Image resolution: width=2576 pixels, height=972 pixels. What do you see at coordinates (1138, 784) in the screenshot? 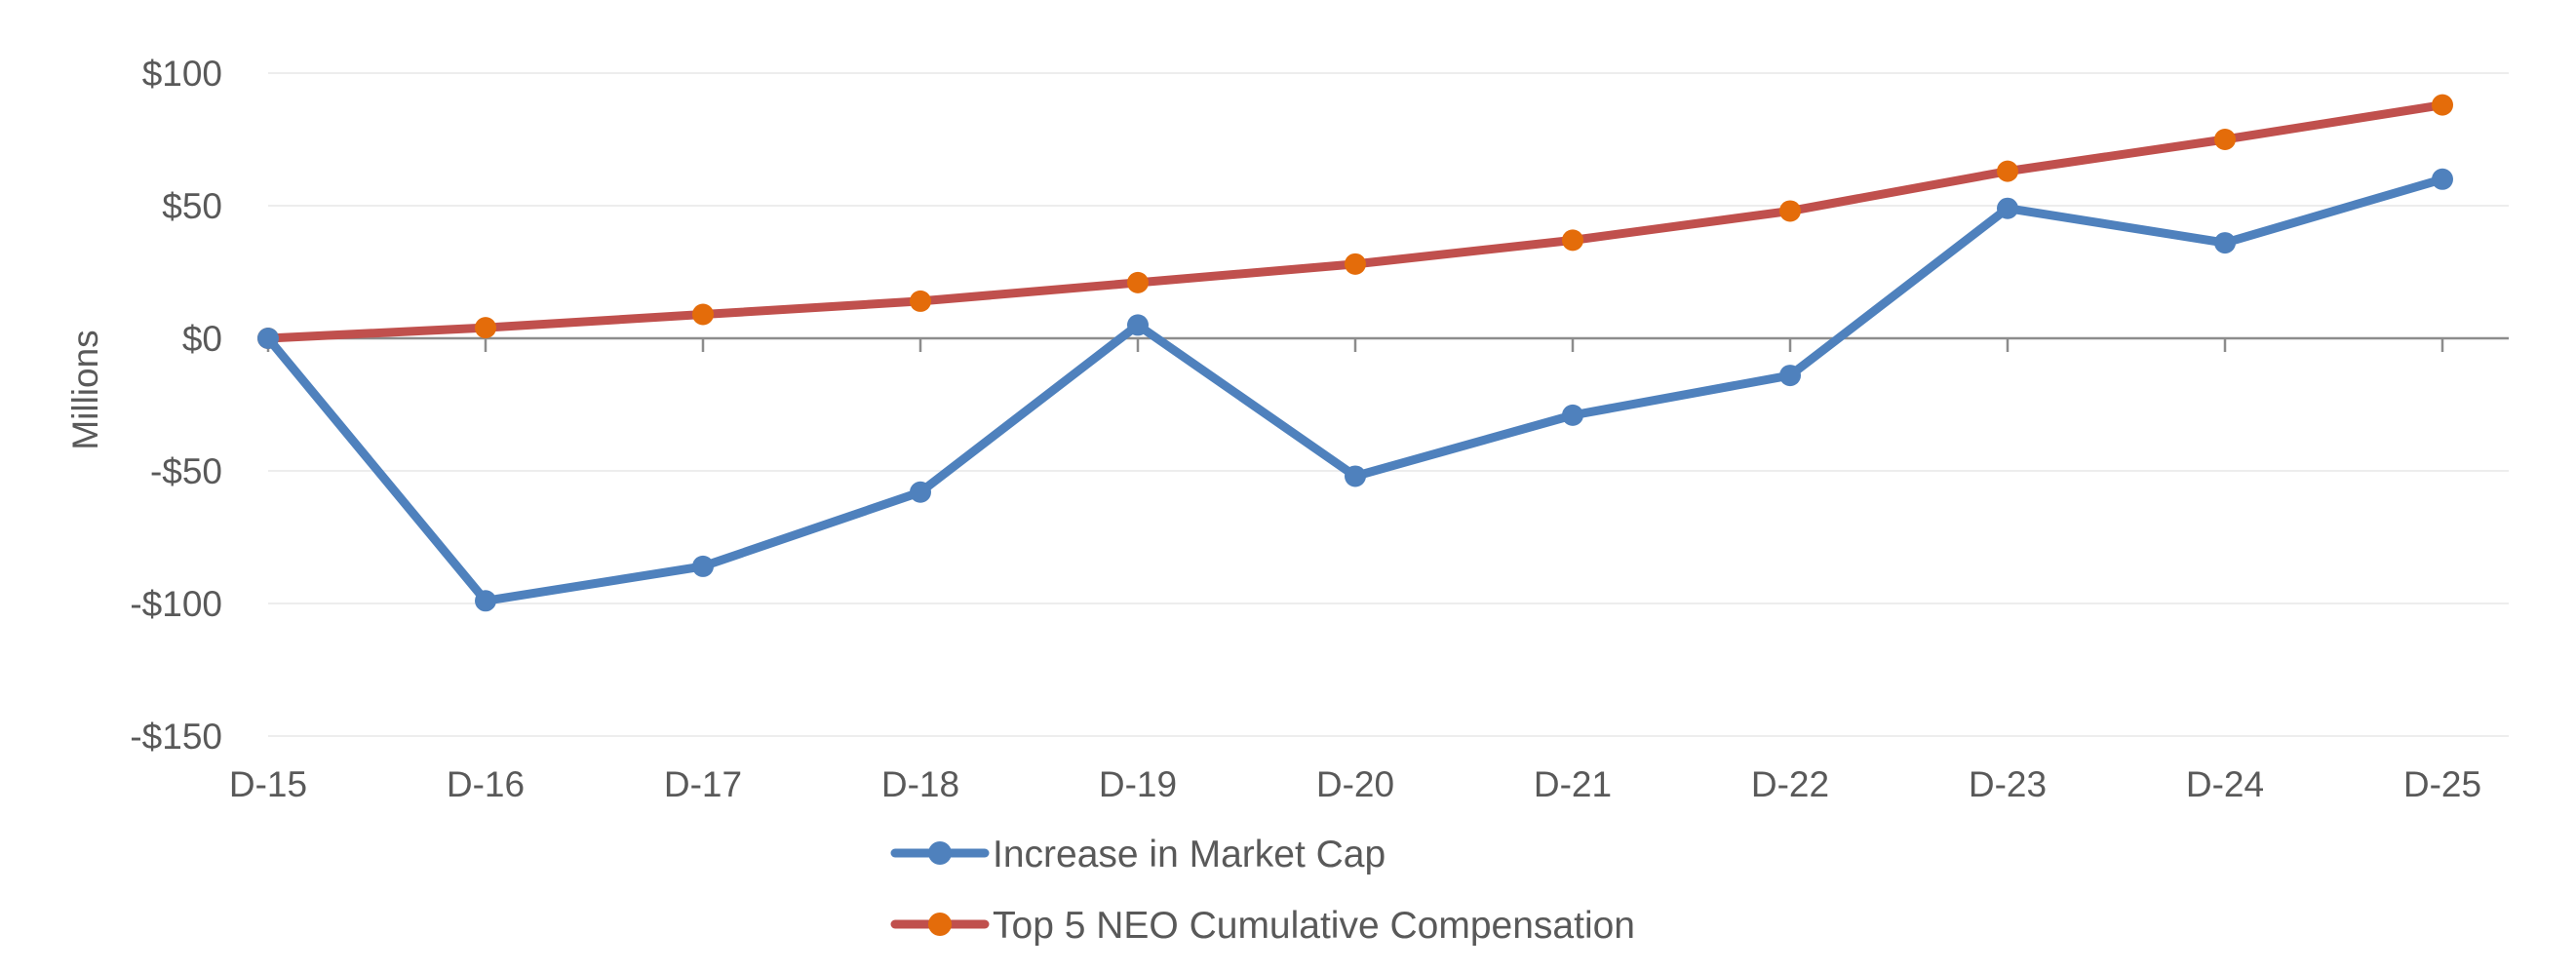
I see `x-tick-label: D-19` at bounding box center [1138, 784].